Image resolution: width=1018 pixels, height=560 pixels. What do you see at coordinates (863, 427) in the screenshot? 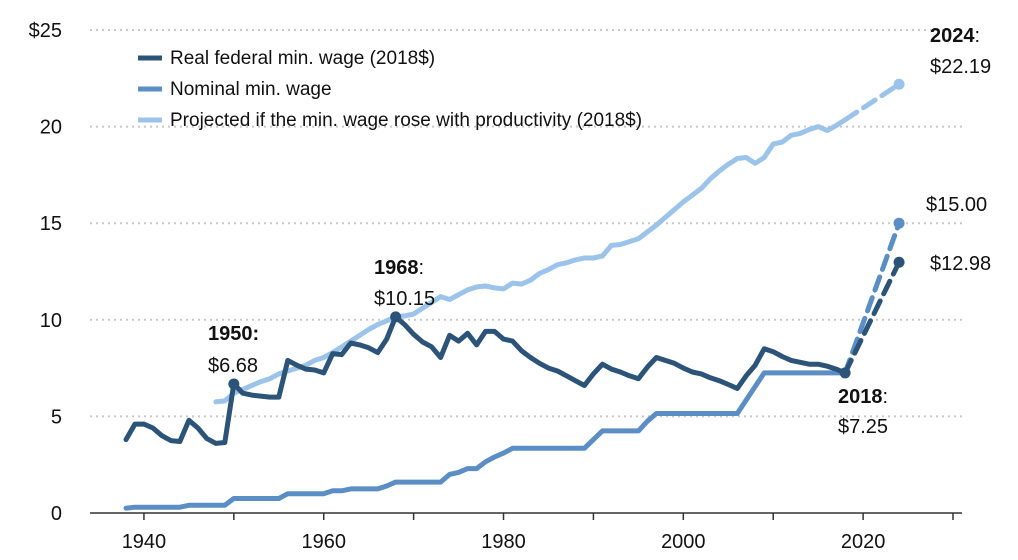
I see `annotation-2018-value: $7.25` at bounding box center [863, 427].